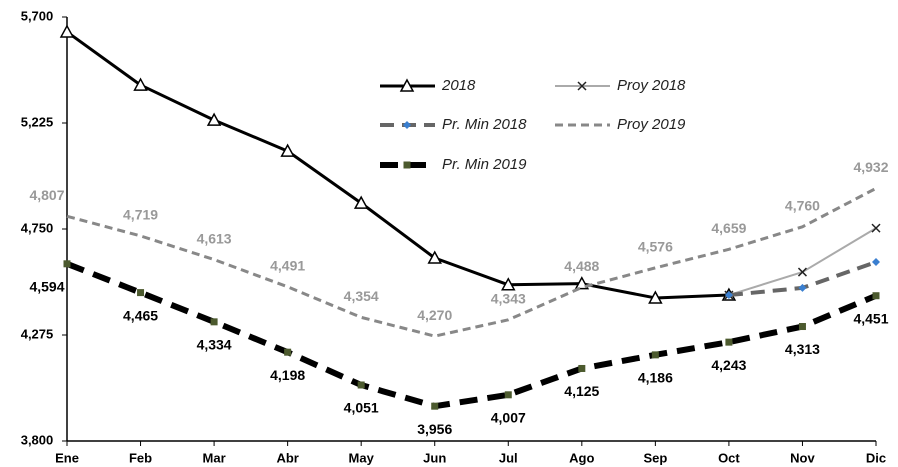  What do you see at coordinates (434, 315) in the screenshot?
I see `data-label: 4,270` at bounding box center [434, 315].